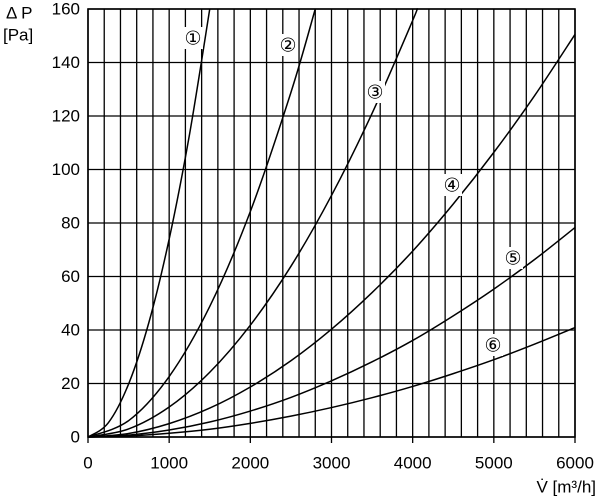  I want to click on x-tick-label: 2000, so click(250, 462).